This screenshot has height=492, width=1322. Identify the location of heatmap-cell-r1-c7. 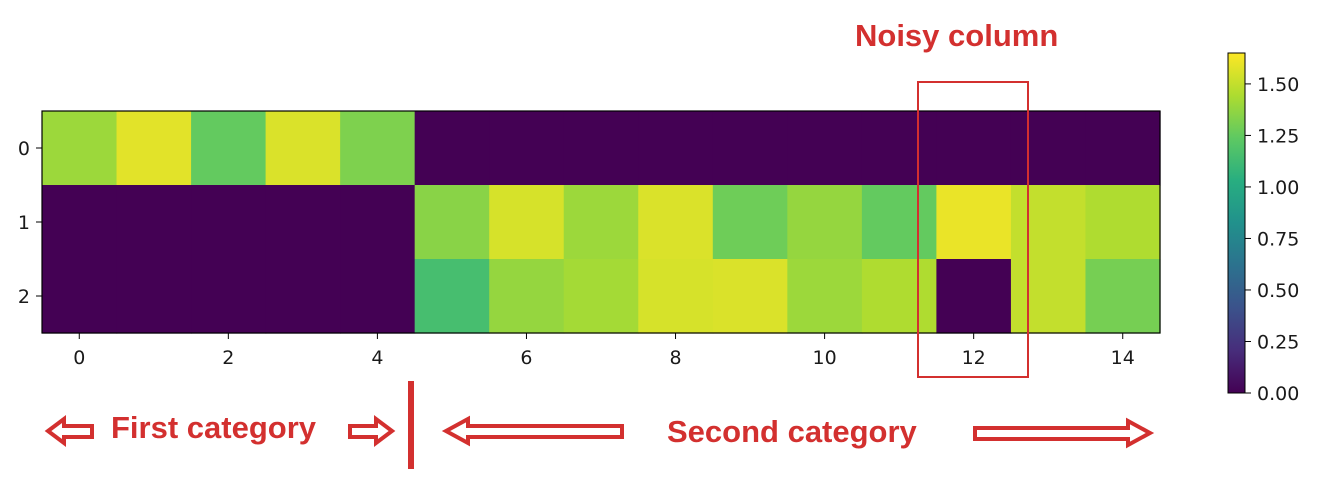
(601, 222).